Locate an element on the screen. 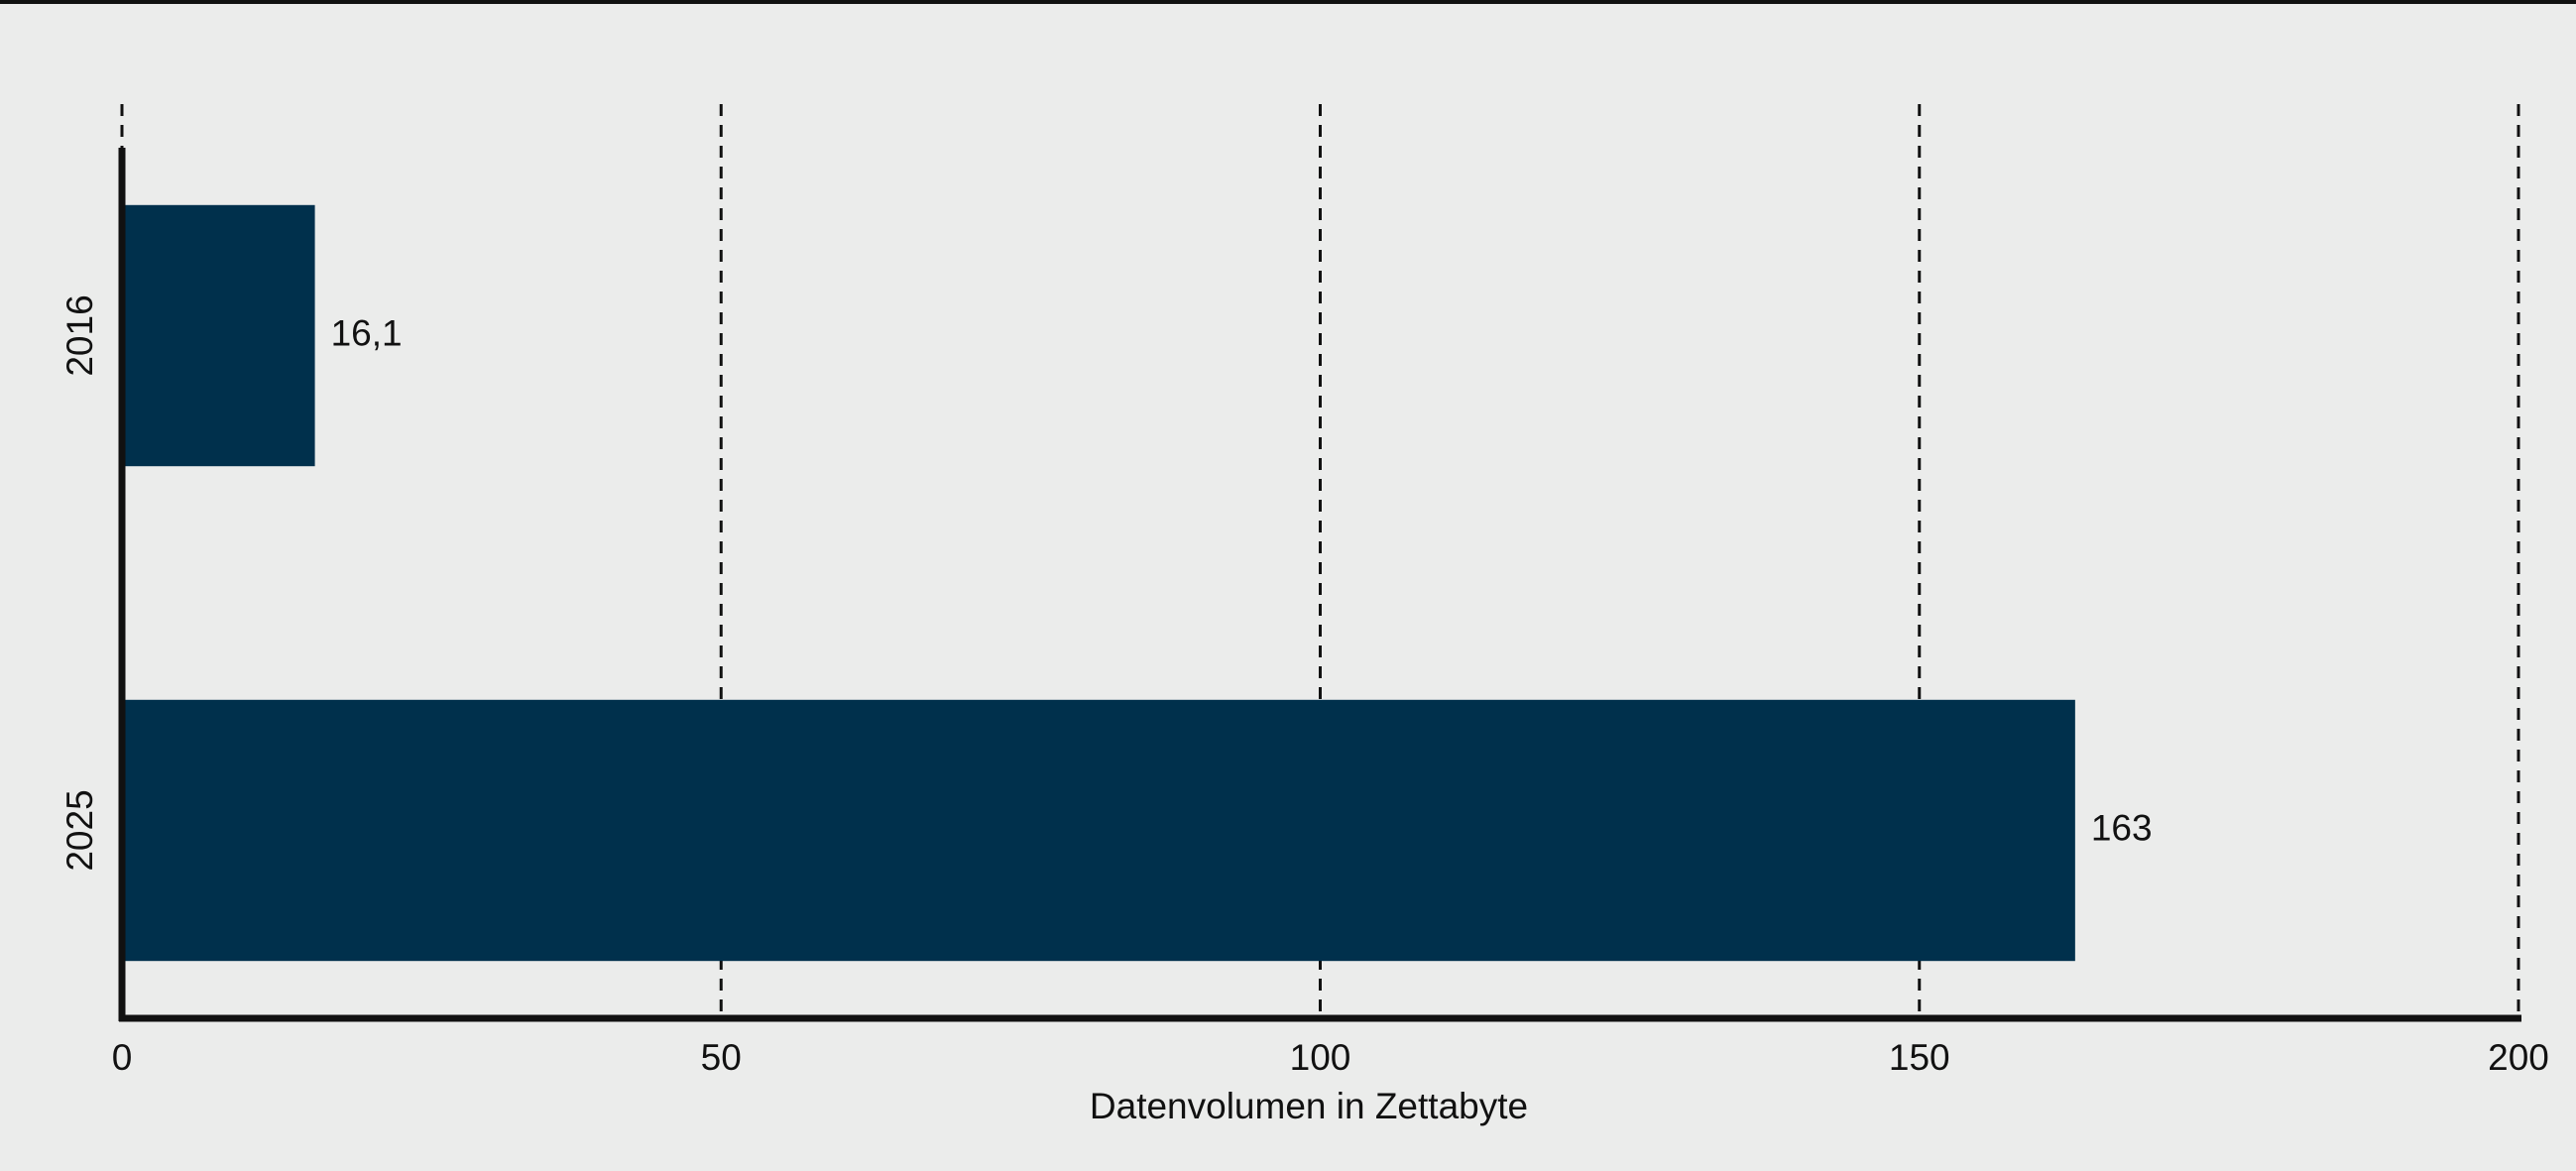 This screenshot has width=2576, height=1171. x-tick-label: 100 is located at coordinates (1321, 1057).